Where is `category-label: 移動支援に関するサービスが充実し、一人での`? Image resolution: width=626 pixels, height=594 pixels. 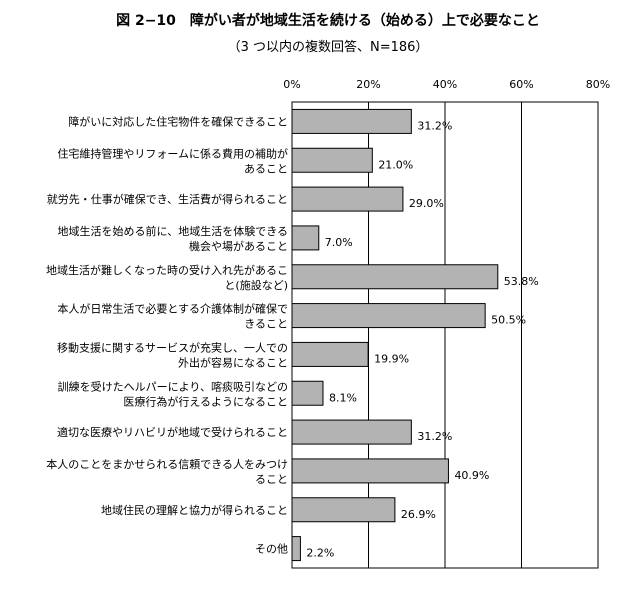
category-label: 移動支援に関するサービスが充実し、一人での is located at coordinates (172, 347).